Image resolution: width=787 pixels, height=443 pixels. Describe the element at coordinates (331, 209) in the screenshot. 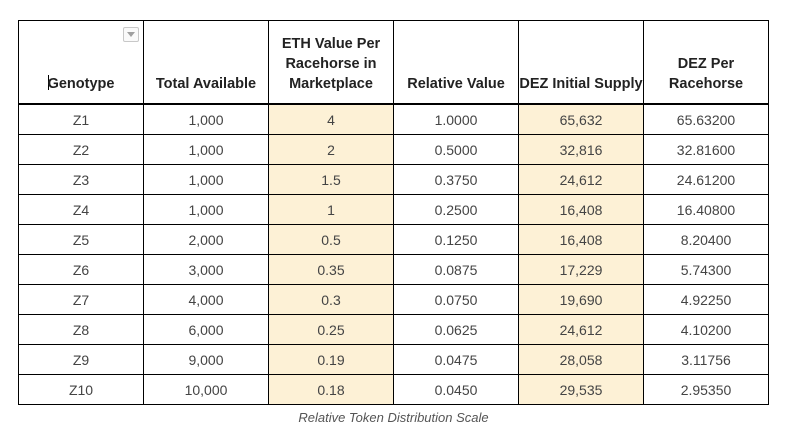

I see `eth-value-cell: 1` at that location.